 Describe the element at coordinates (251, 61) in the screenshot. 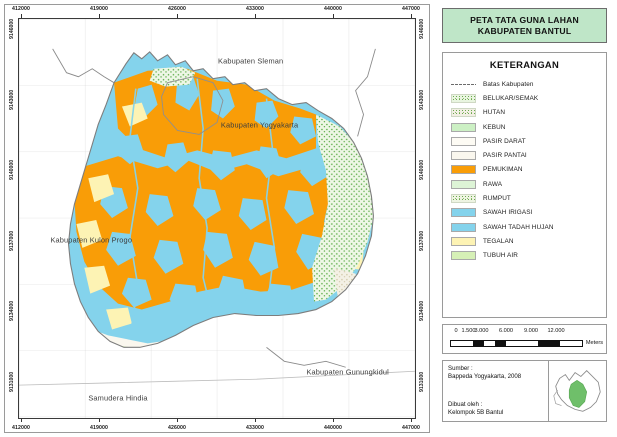

I see `map-place-label: Kabupaten Sleman` at that location.